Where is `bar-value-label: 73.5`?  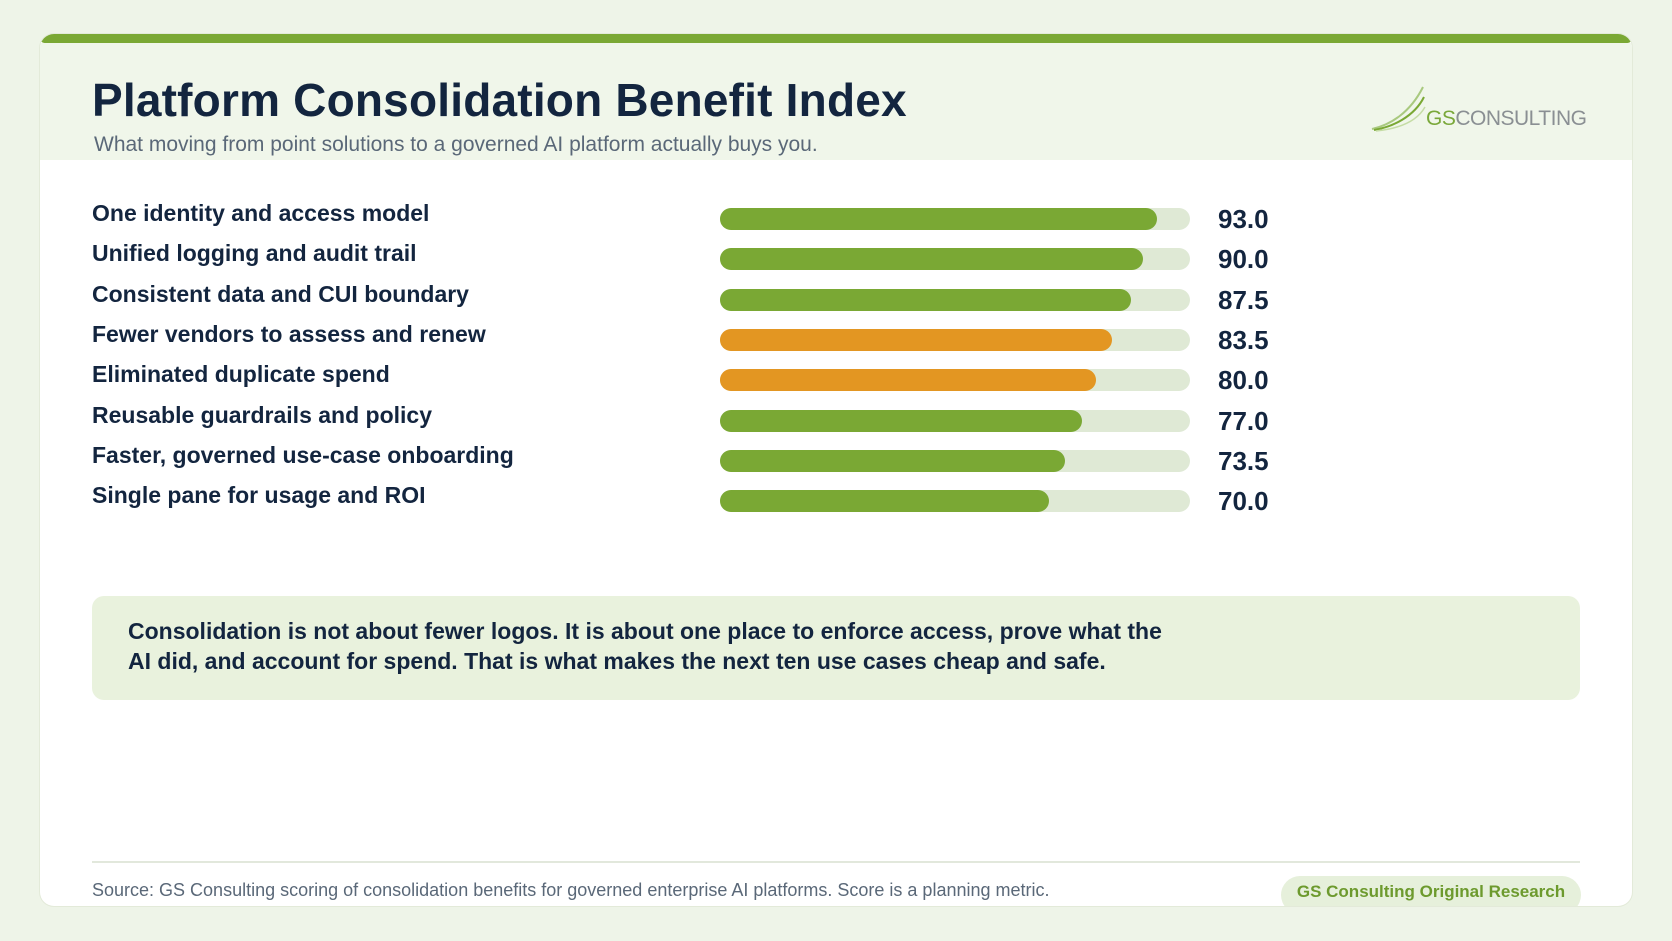
bar-value-label: 73.5 is located at coordinates (1243, 460).